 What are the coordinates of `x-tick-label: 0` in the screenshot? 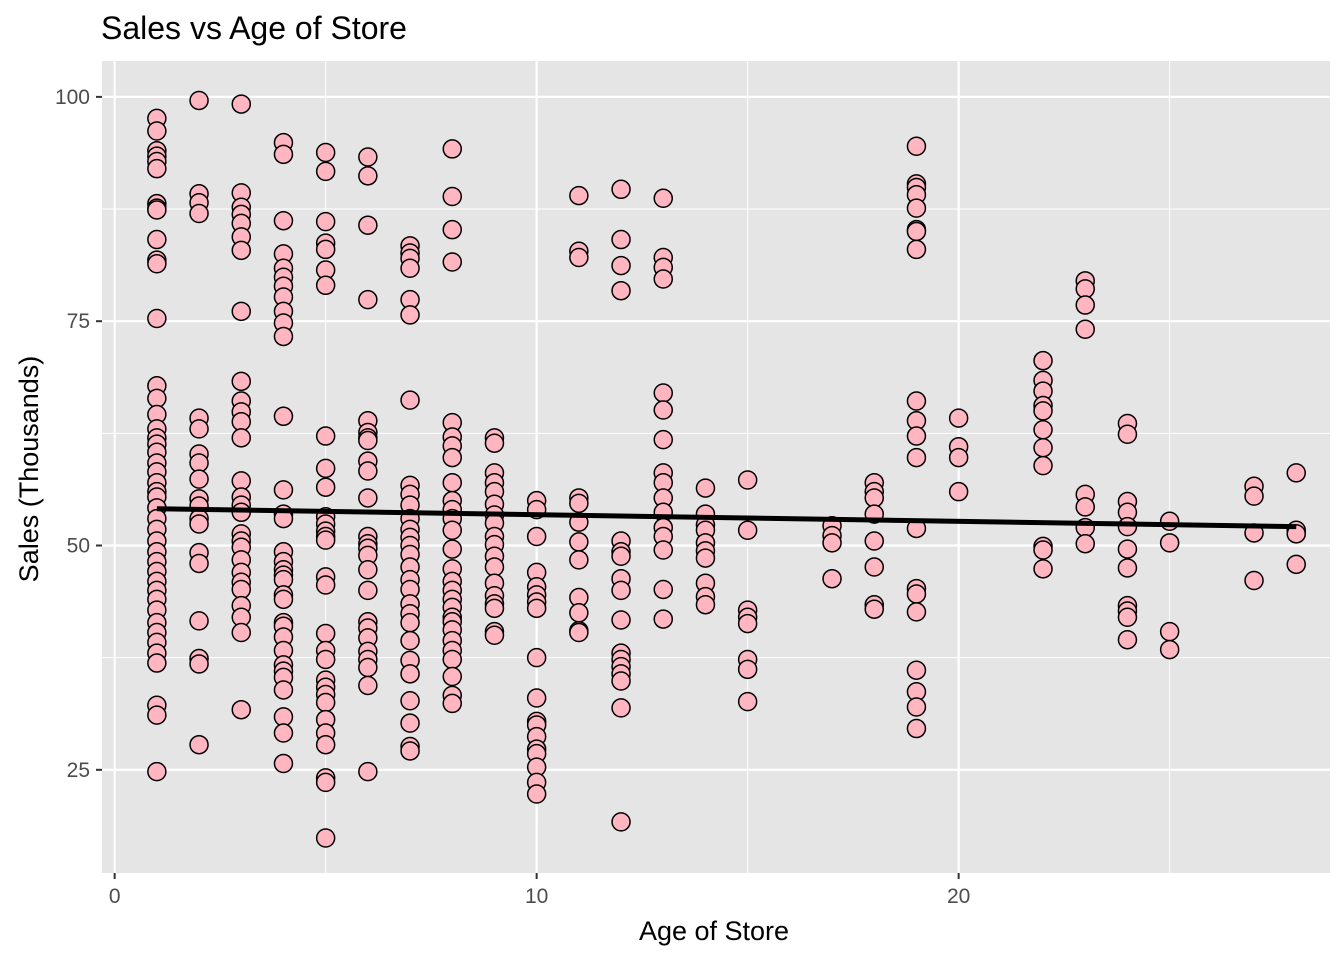 It's located at (115, 896).